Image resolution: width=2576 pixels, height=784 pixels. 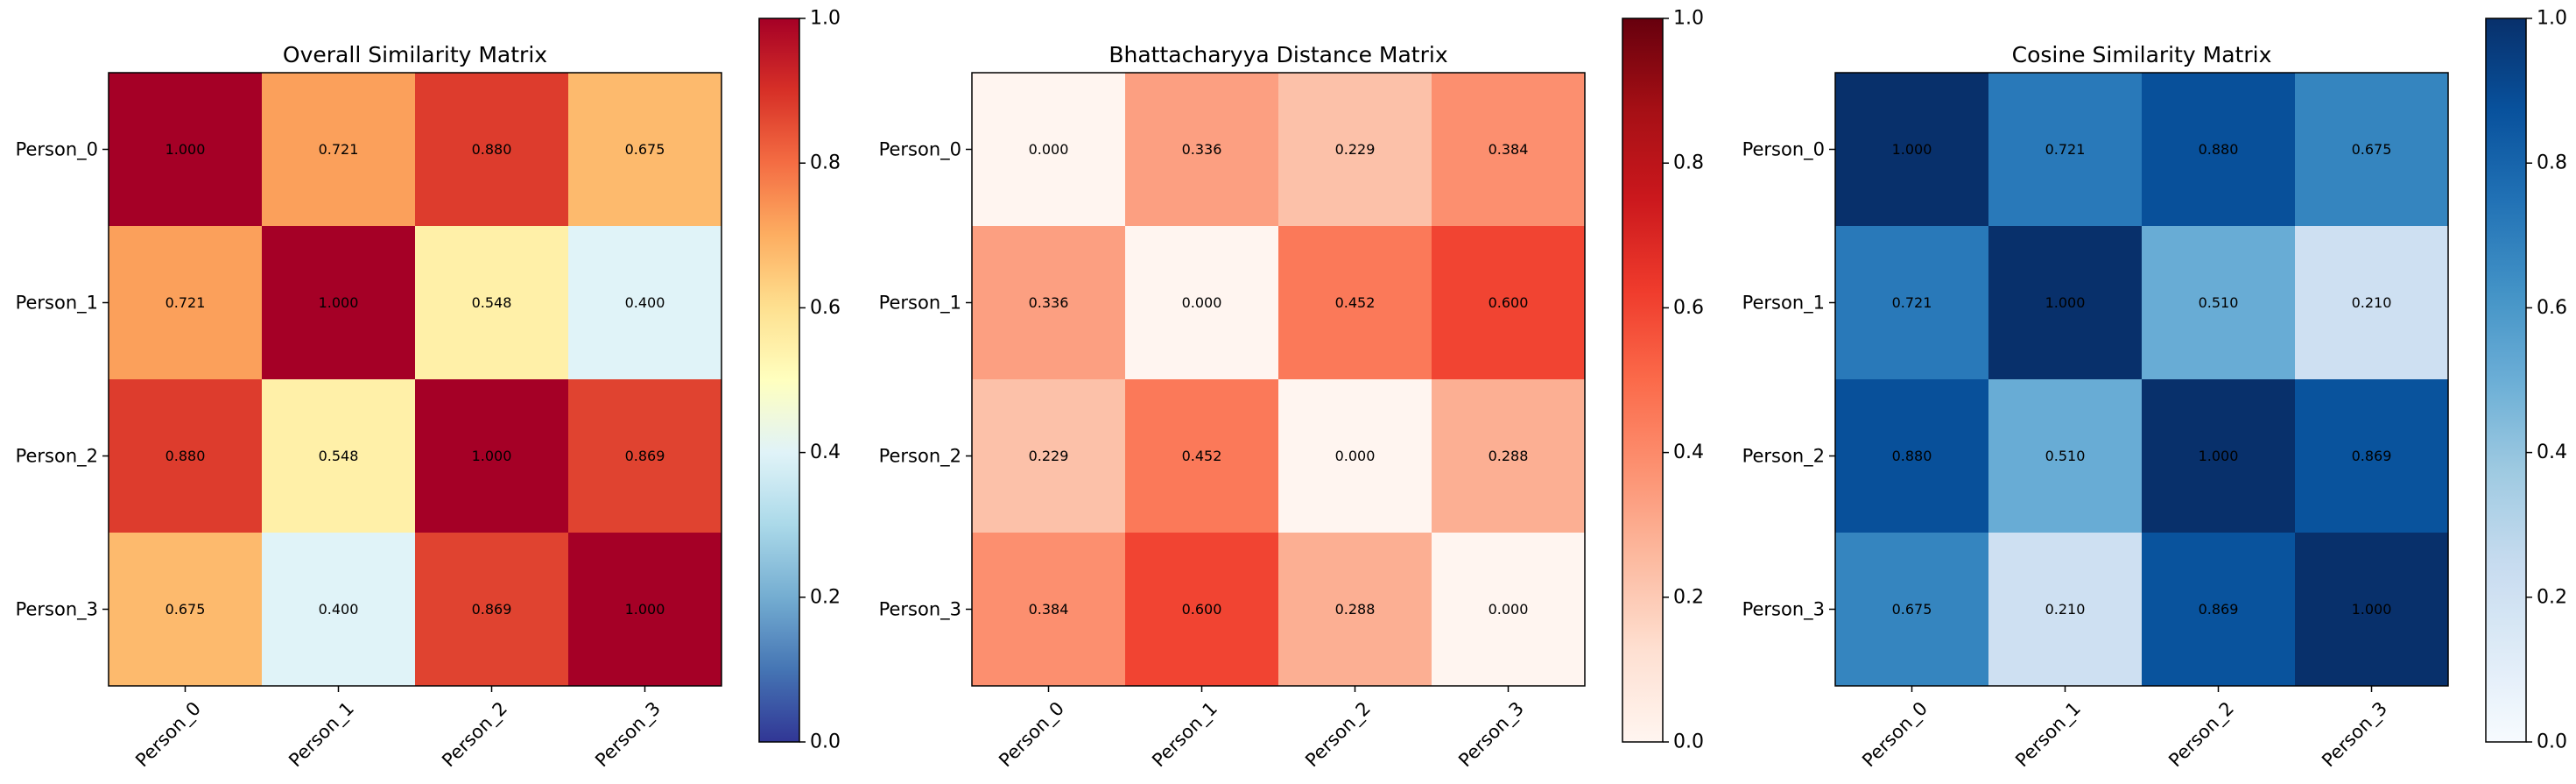 What do you see at coordinates (168, 735) in the screenshot?
I see `x-tick-label: Person_0` at bounding box center [168, 735].